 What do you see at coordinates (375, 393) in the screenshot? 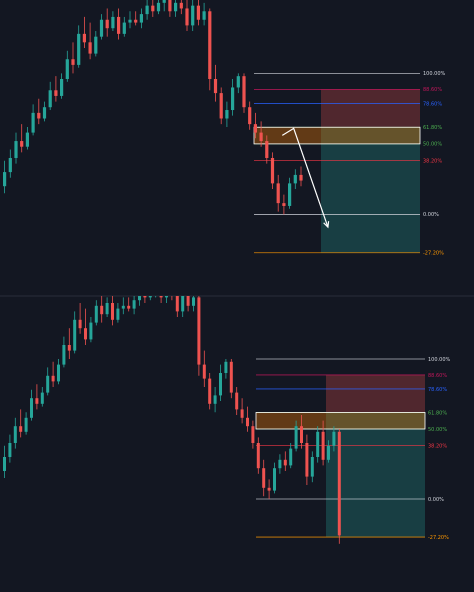
I see `stop-loss-zone` at bounding box center [375, 393].